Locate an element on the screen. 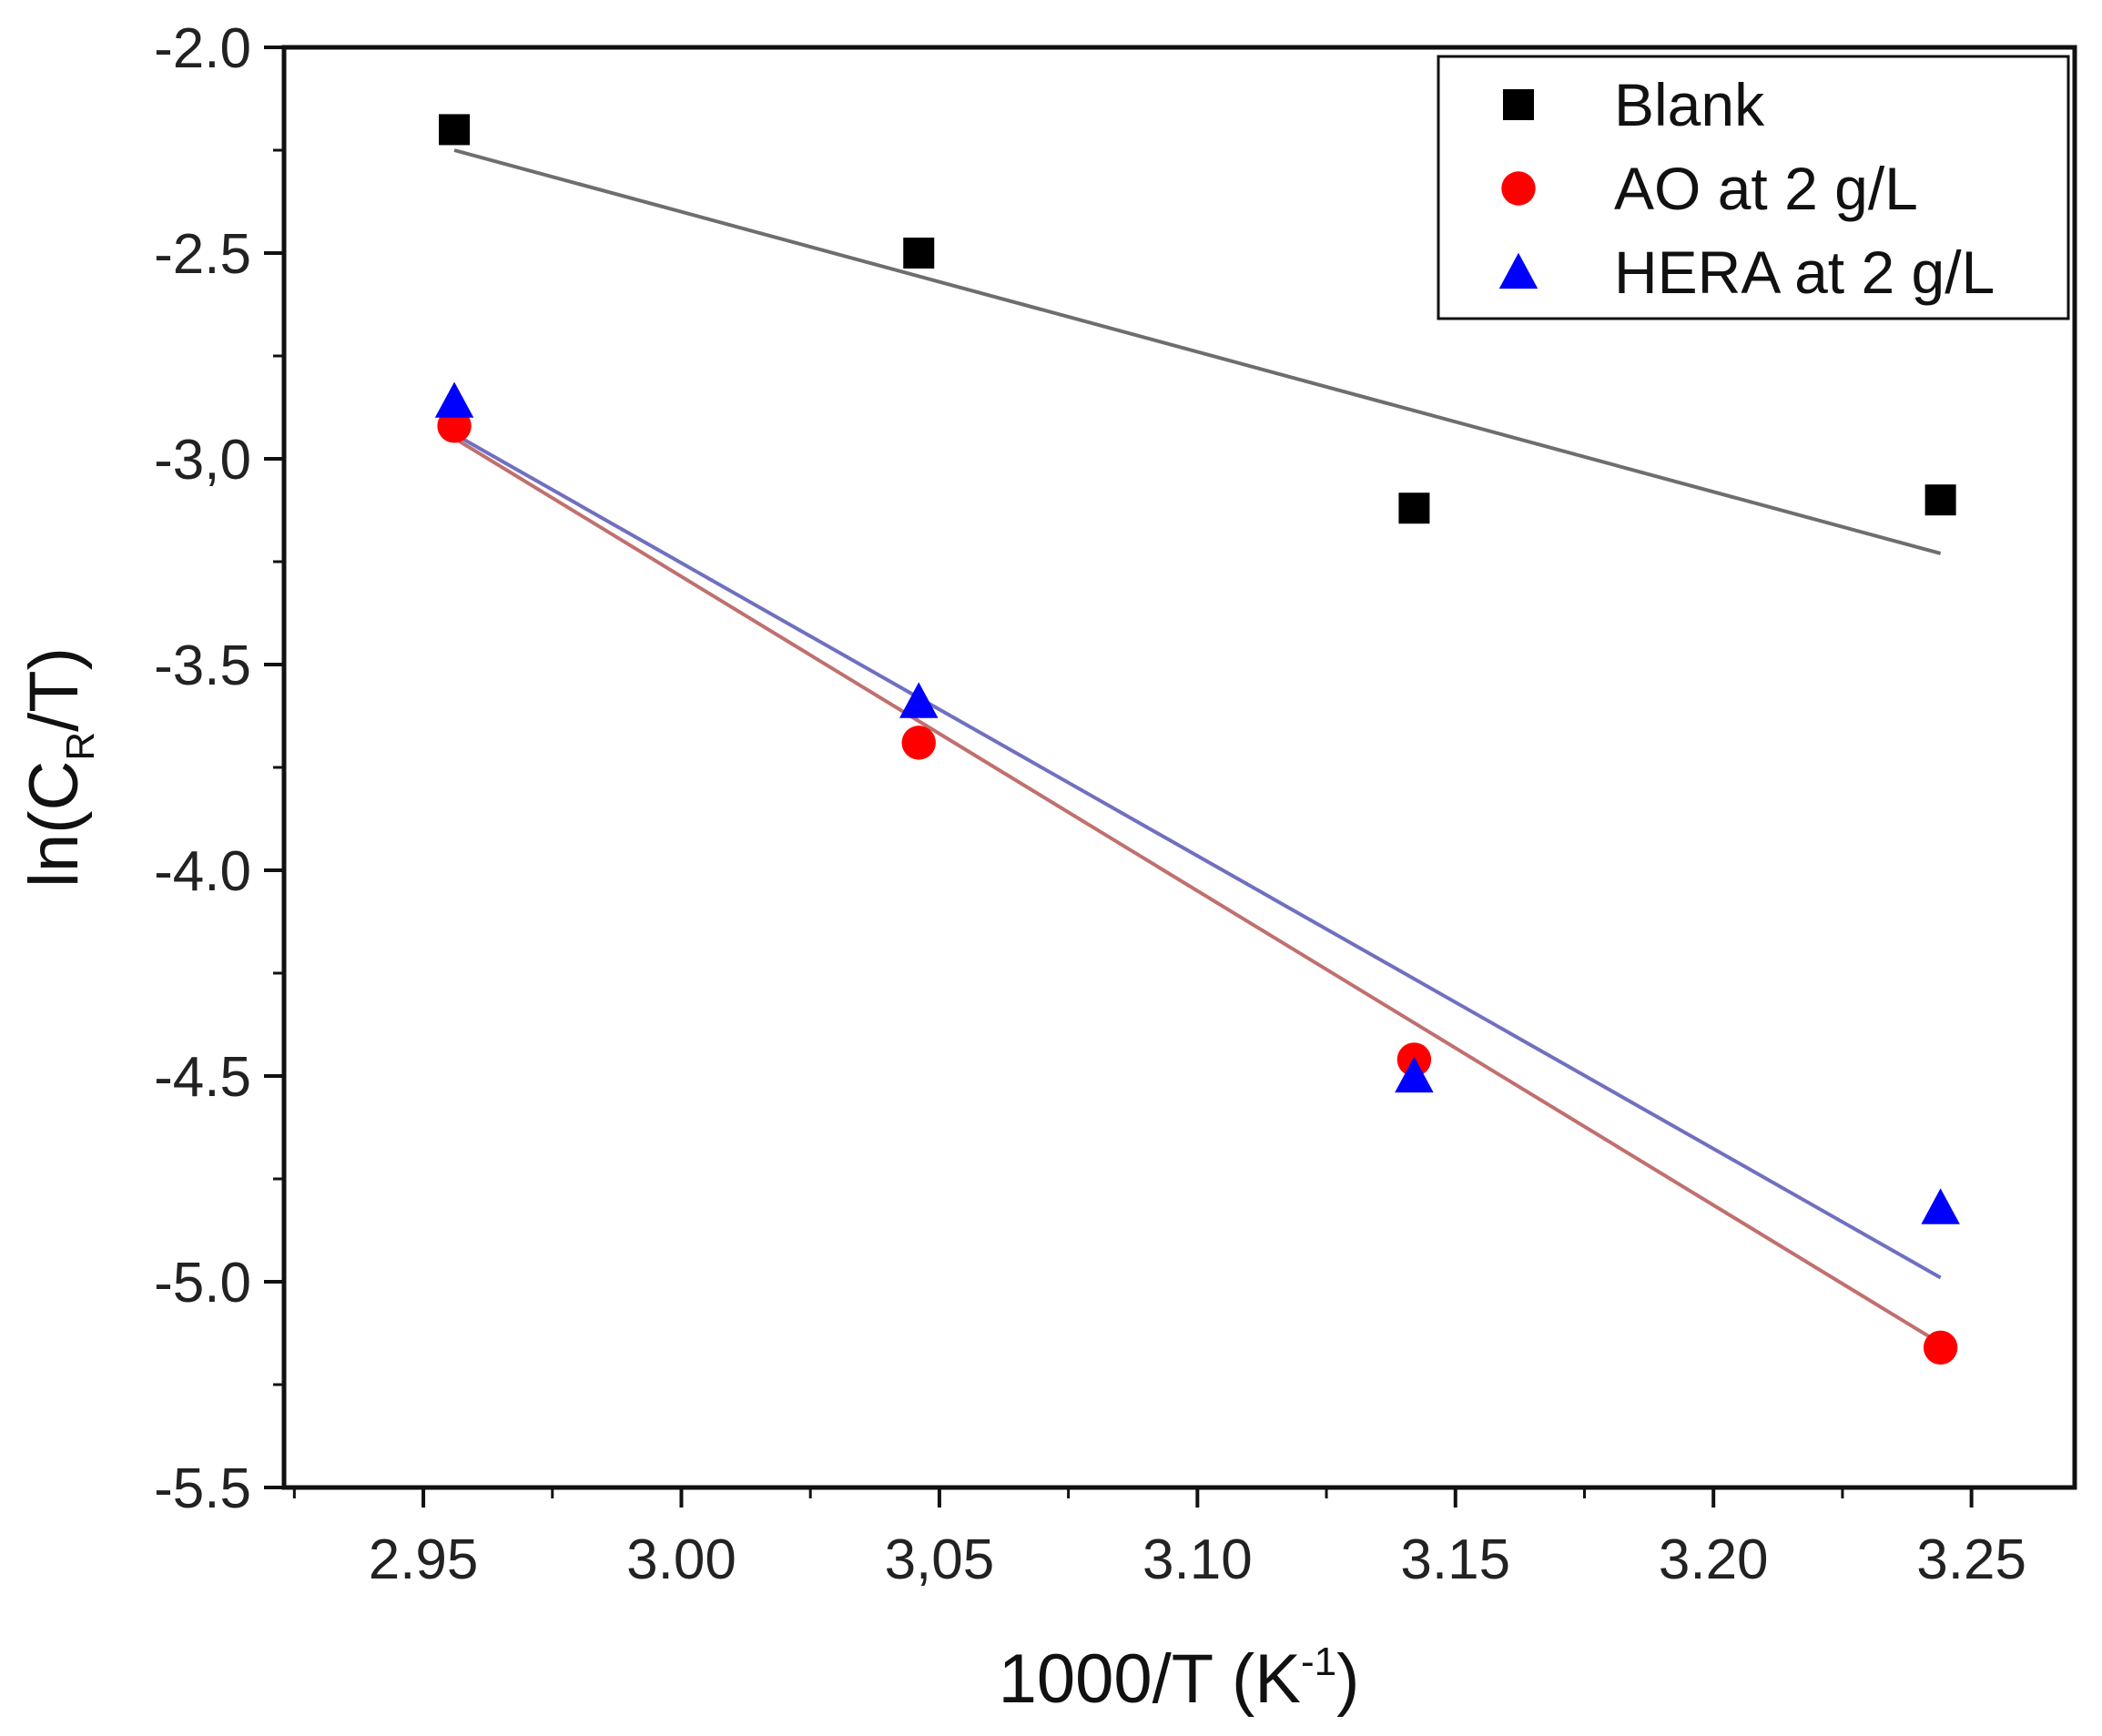  legend-label-hera-at-2-g-l: HERA at 2 g/L is located at coordinates (1805, 273).